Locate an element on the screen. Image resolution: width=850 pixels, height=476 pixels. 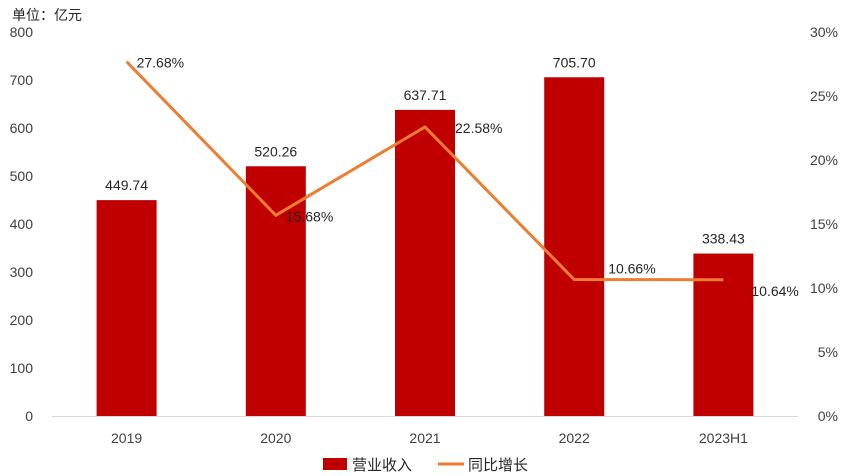
left-tick-label: 800 is located at coordinates (22, 32).